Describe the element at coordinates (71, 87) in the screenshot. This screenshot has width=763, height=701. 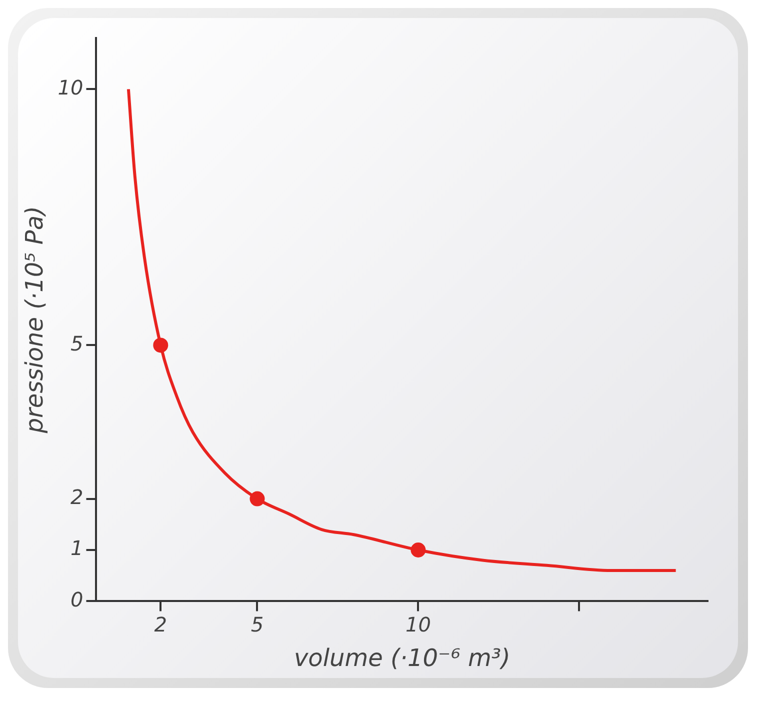
I see `y-tick-label: 10` at that location.